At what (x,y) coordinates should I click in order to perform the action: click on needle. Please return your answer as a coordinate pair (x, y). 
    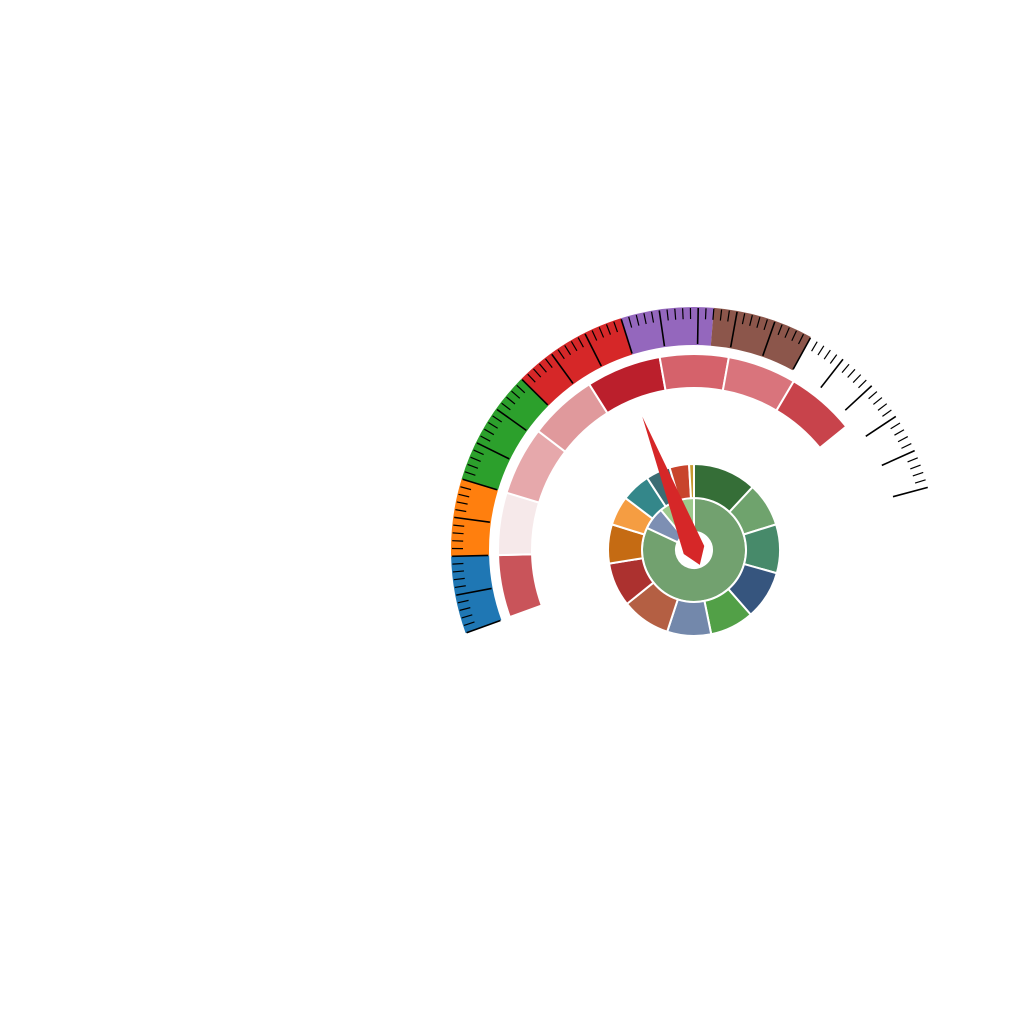
    Looking at the image, I should click on (673, 490).